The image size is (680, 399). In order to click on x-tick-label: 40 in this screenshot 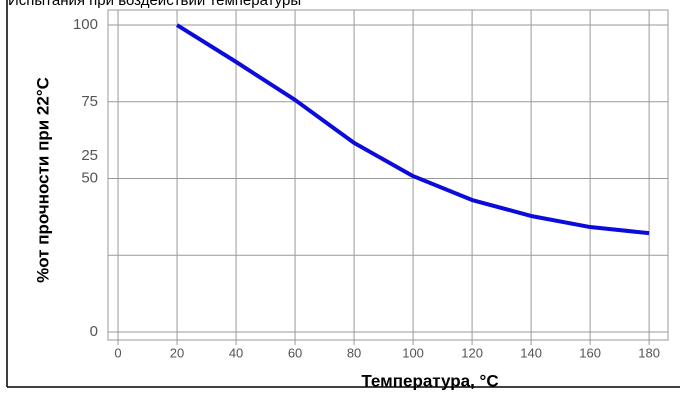, I will do `click(236, 352)`.